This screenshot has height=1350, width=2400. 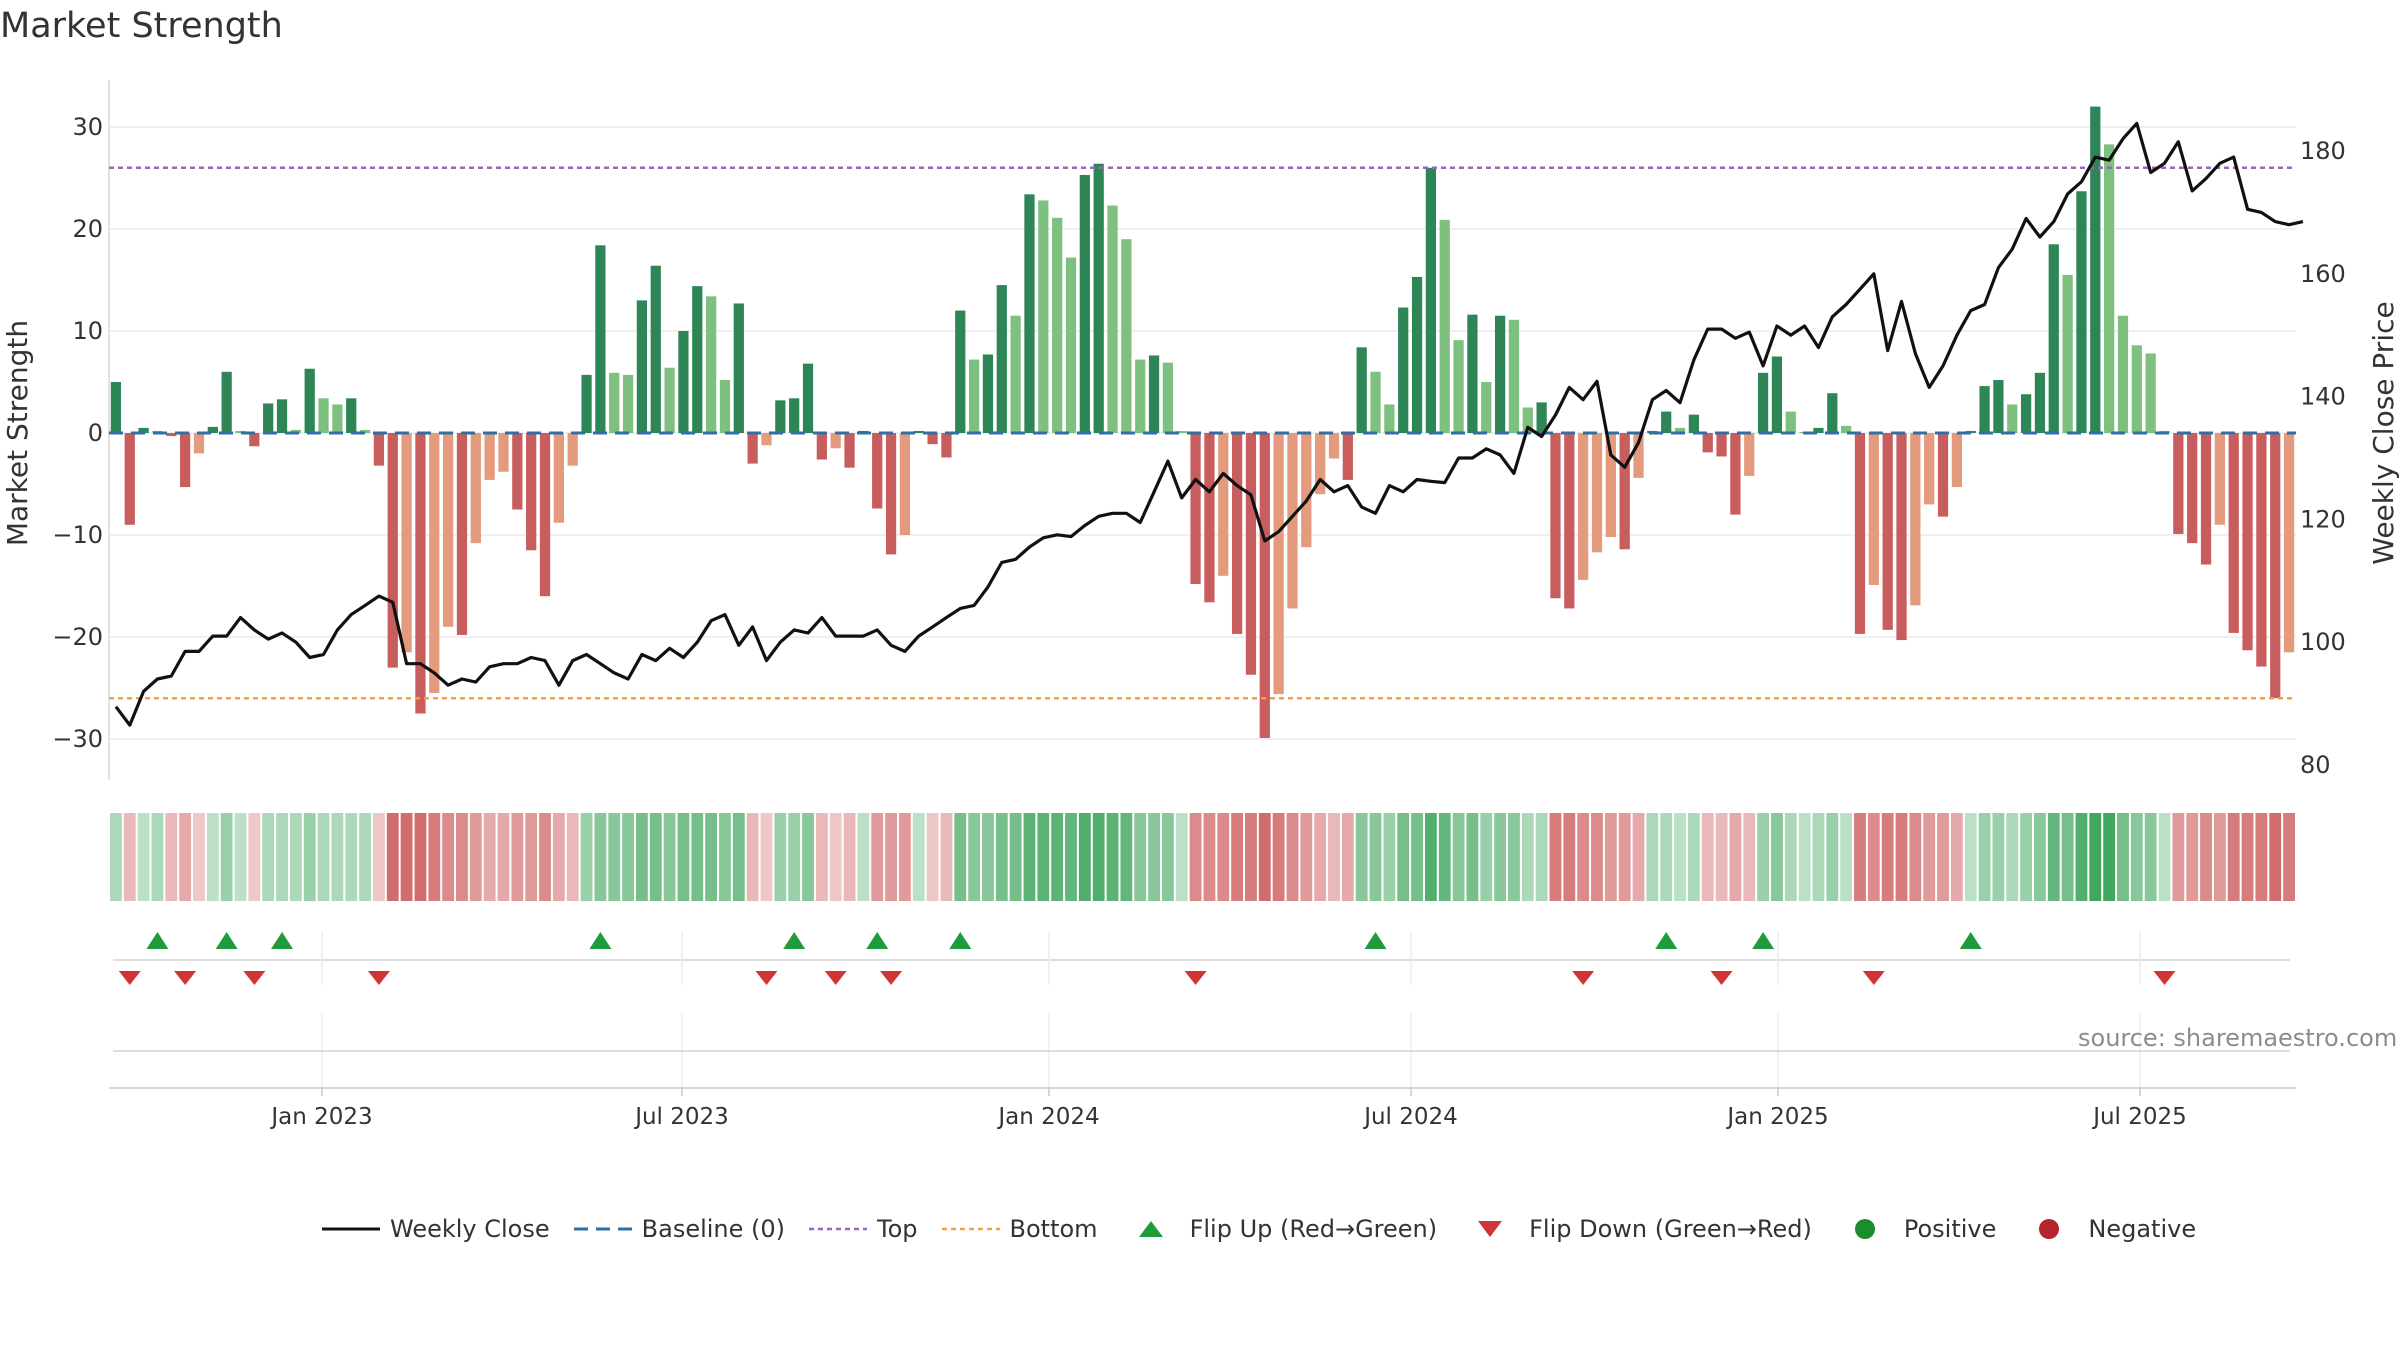 What do you see at coordinates (1278, 1229) in the screenshot?
I see `legend-item-flip-up: Flip Up (Red→Green)` at bounding box center [1278, 1229].